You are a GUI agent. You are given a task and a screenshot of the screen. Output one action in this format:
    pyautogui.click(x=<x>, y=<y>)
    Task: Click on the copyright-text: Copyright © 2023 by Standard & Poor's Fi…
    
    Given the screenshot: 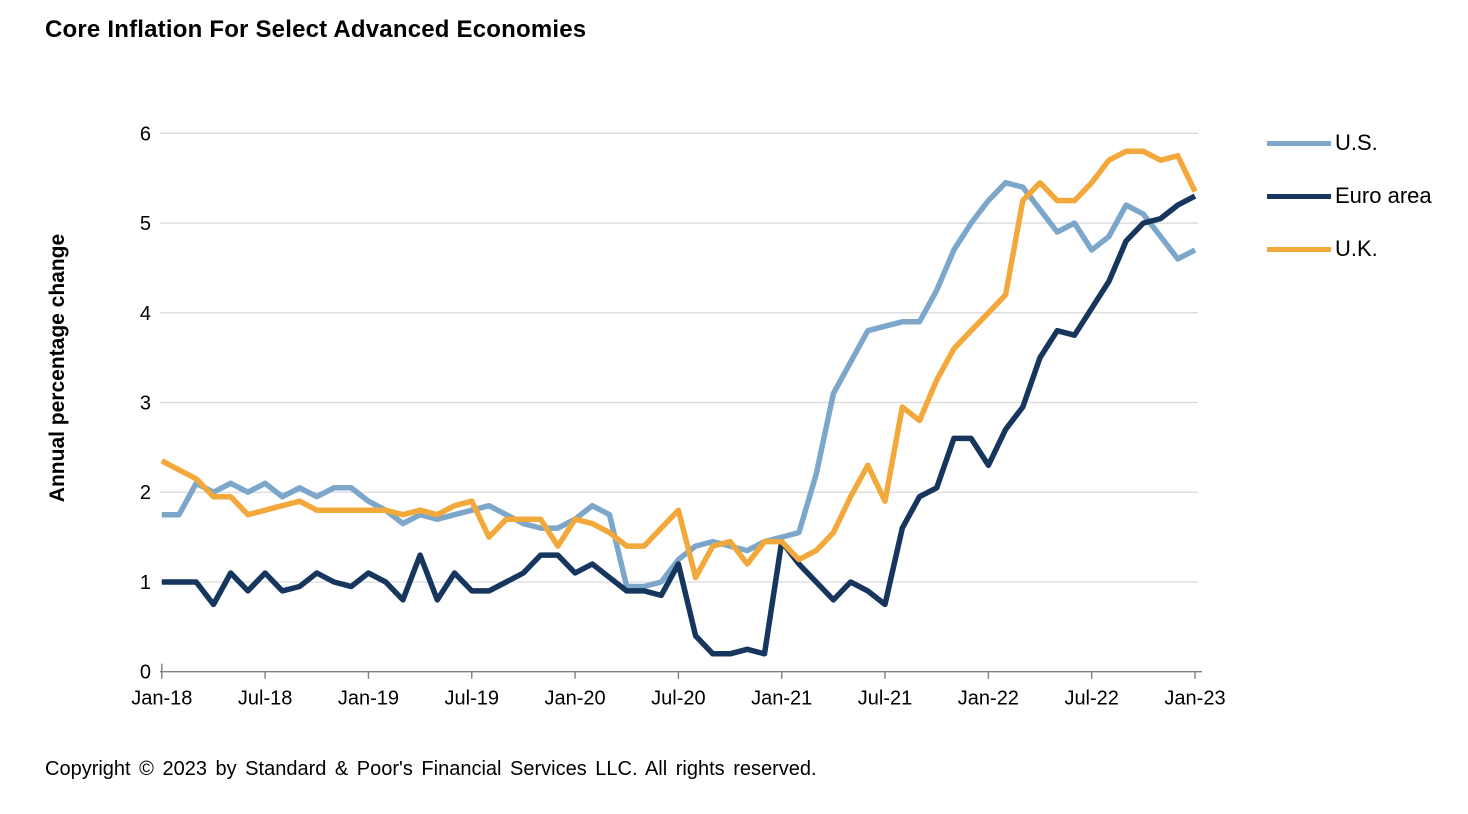 What is the action you would take?
    pyautogui.click(x=431, y=769)
    